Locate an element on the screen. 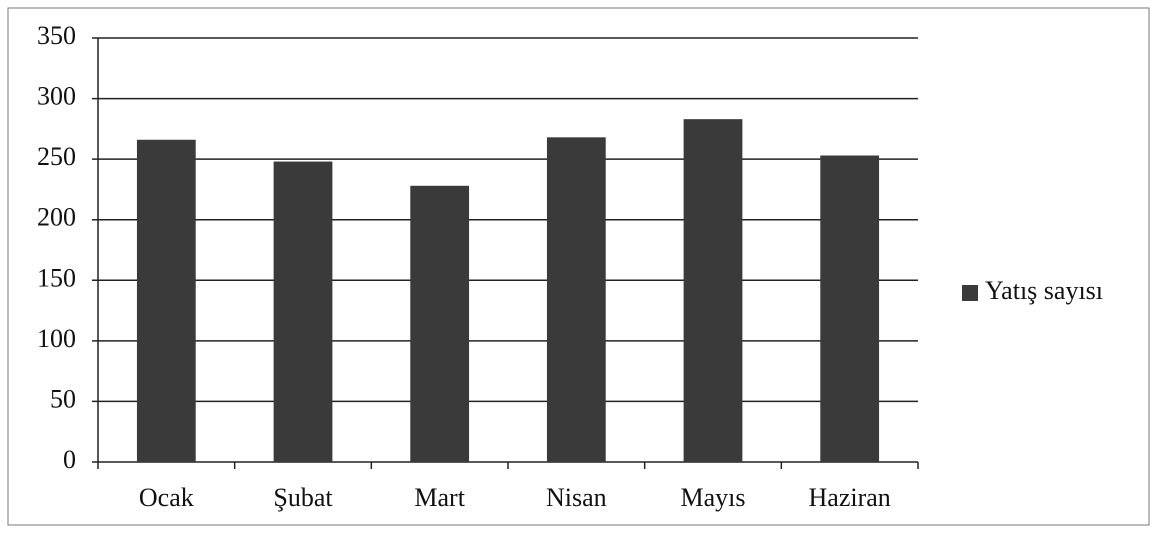 This screenshot has width=1157, height=533. x-tick-label: Ocak is located at coordinates (166, 497).